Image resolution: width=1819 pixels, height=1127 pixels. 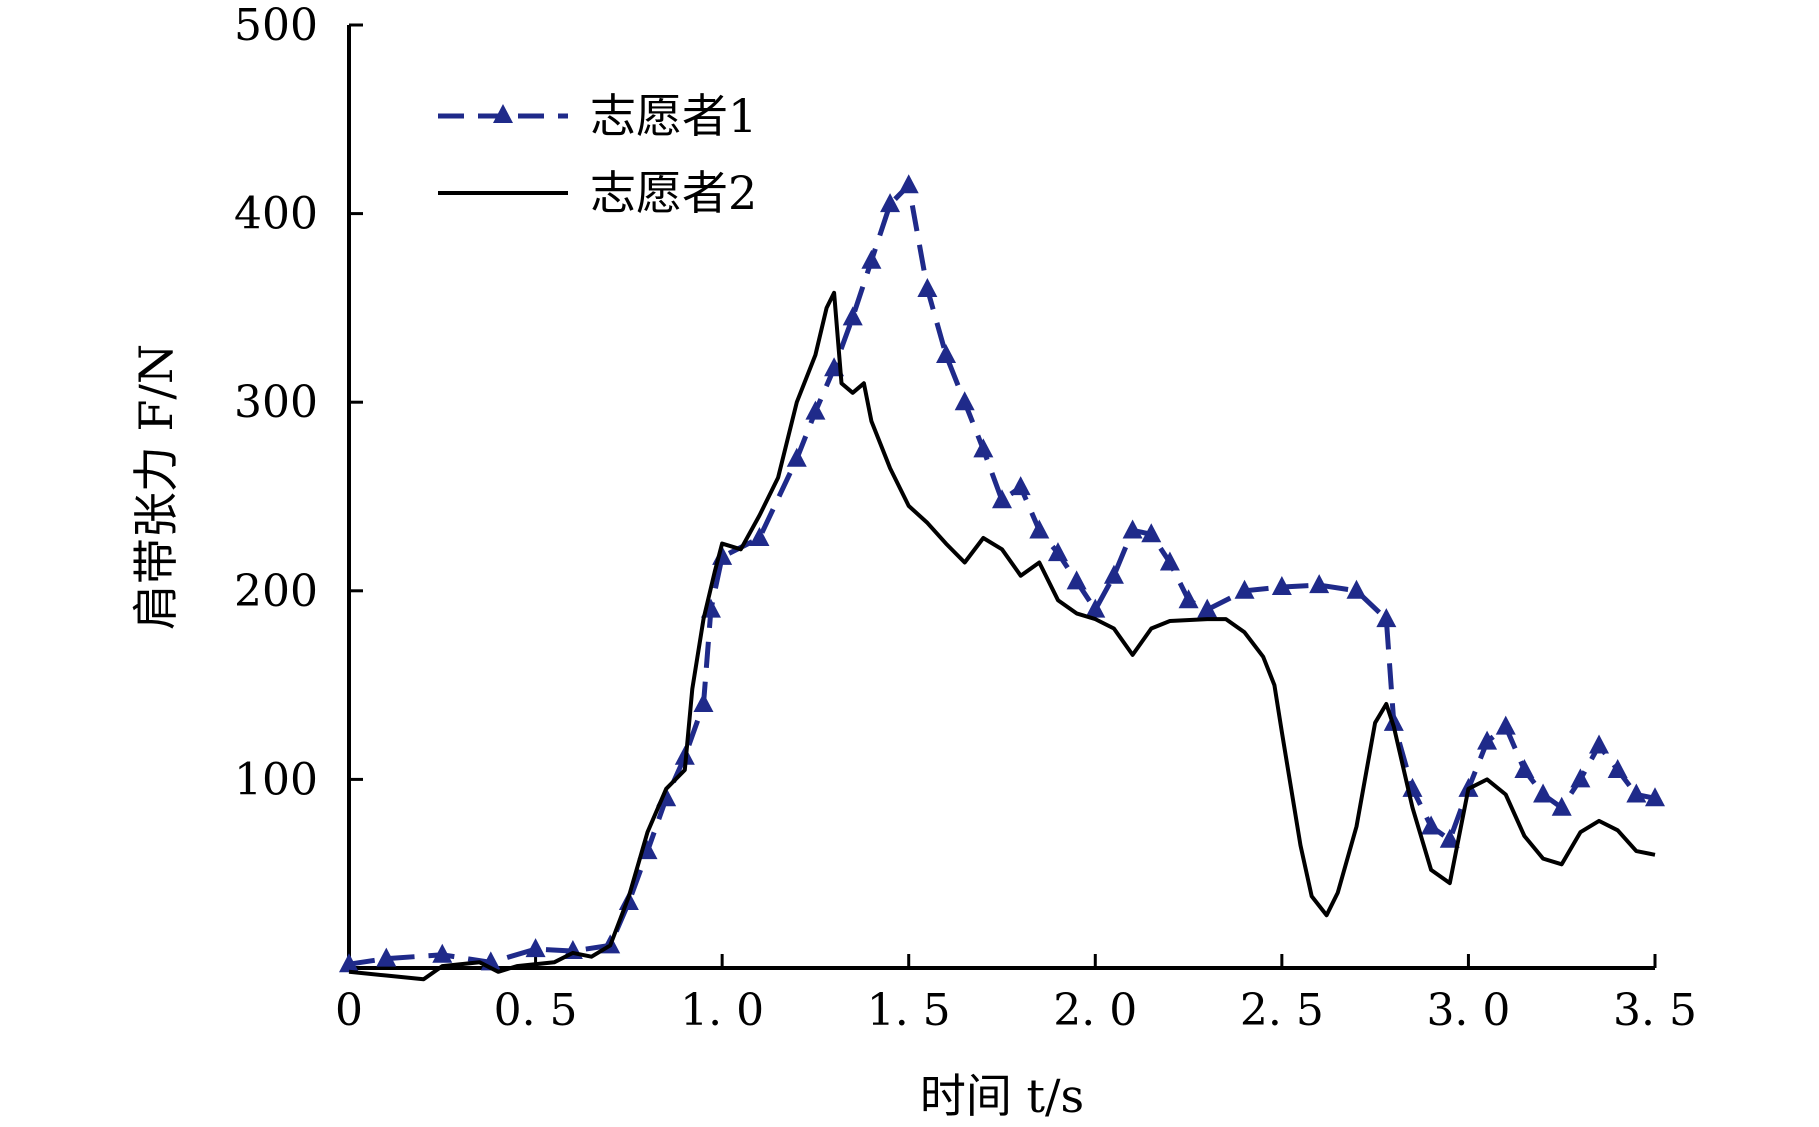 What do you see at coordinates (722, 1010) in the screenshot?
I see `x-tick-label: 1. 0` at bounding box center [722, 1010].